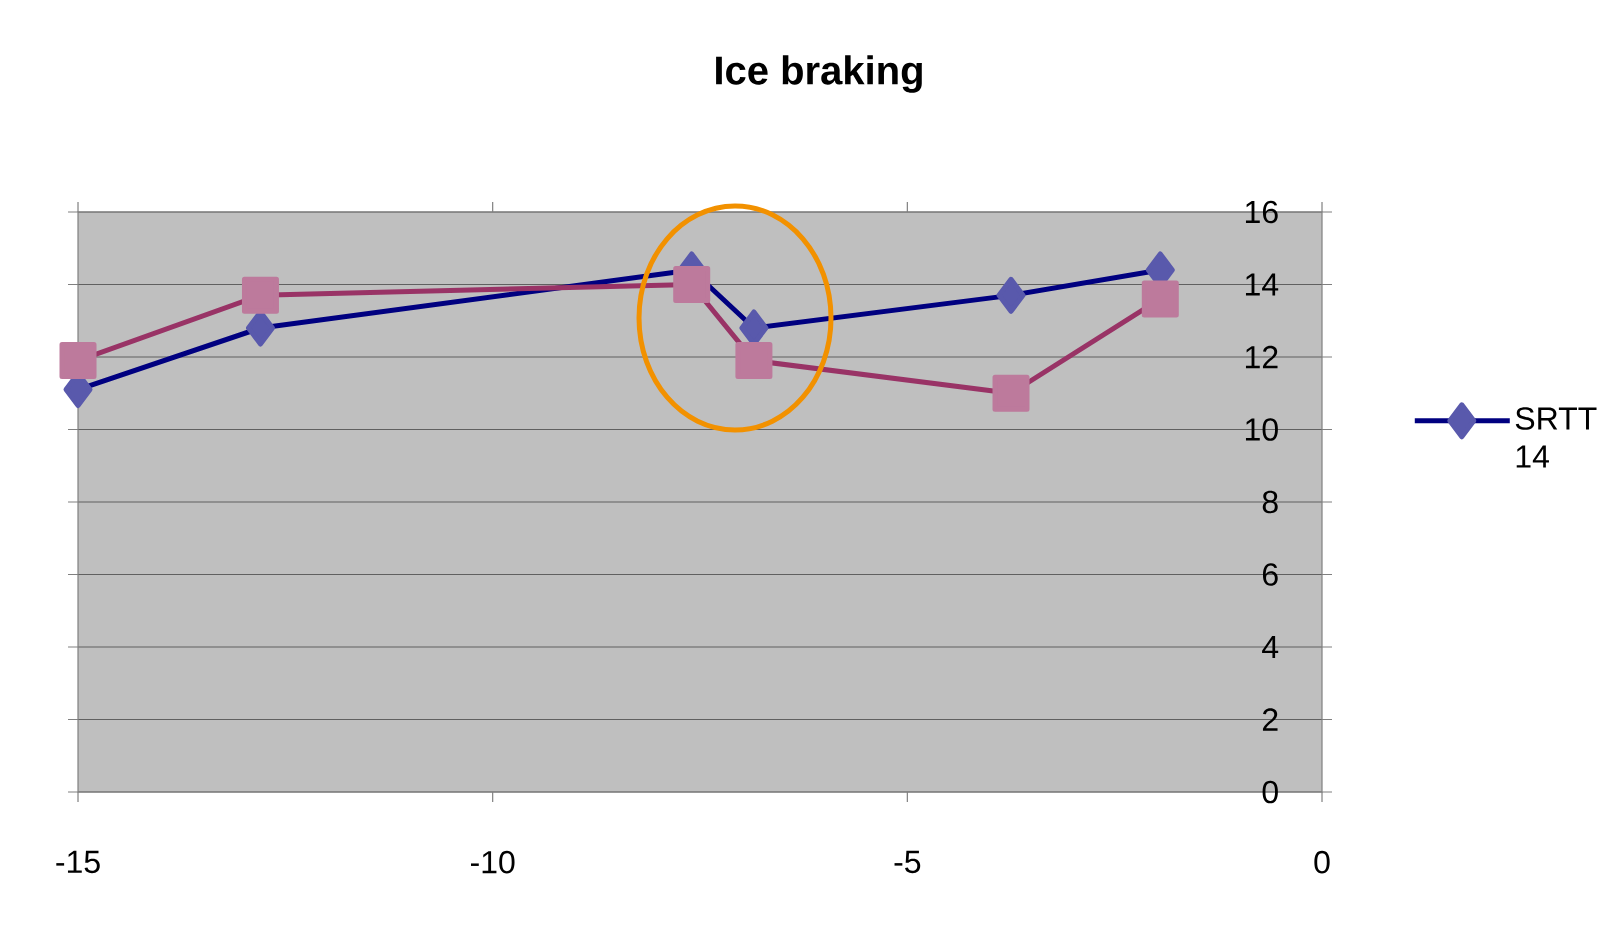 The image size is (1610, 928). Describe the element at coordinates (1556, 437) in the screenshot. I see `legend-label: SRTT 14` at that location.